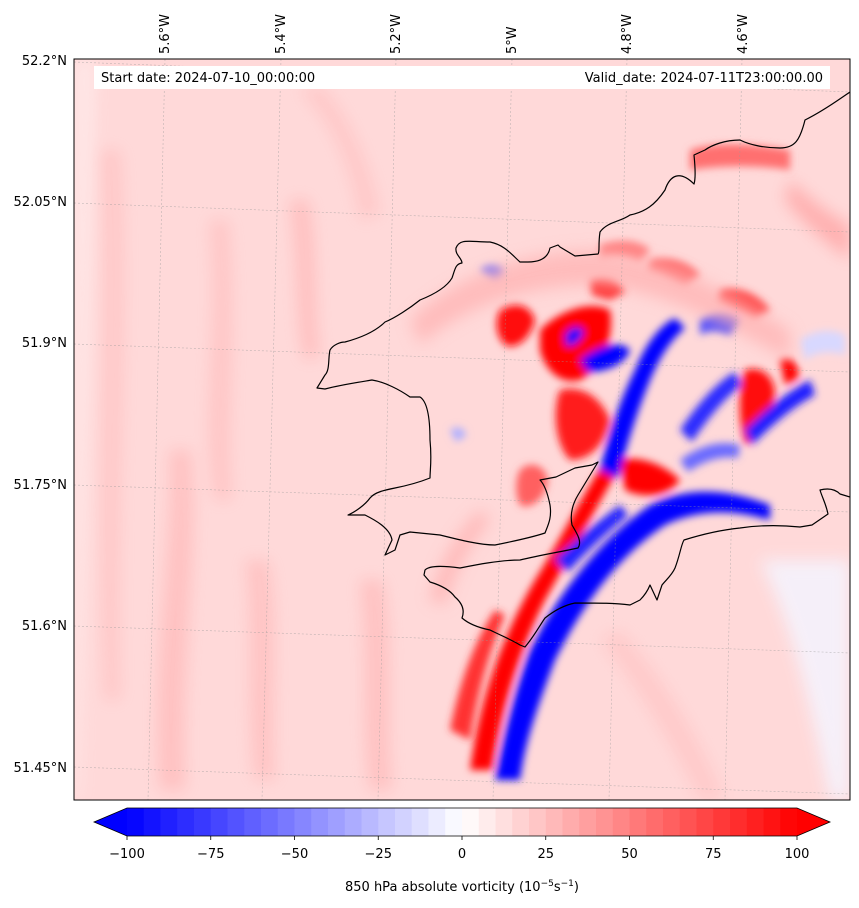 This screenshot has width=859, height=908. I want to click on lat-label: 51.9°N, so click(44, 343).